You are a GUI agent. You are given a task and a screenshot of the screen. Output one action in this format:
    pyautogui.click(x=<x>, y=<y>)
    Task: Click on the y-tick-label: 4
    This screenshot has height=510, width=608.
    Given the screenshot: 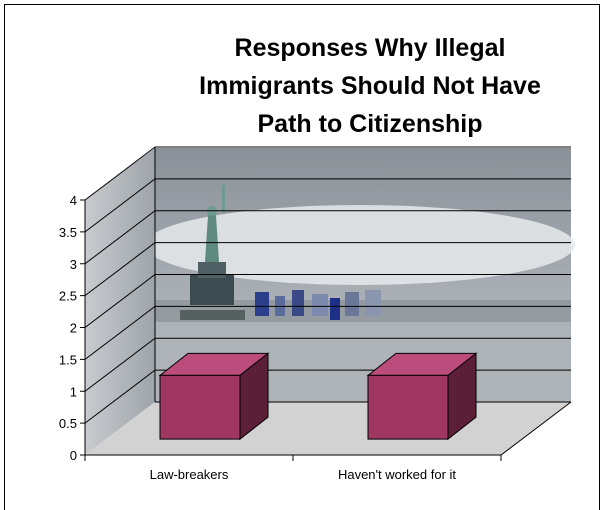 What is the action you would take?
    pyautogui.click(x=73, y=200)
    